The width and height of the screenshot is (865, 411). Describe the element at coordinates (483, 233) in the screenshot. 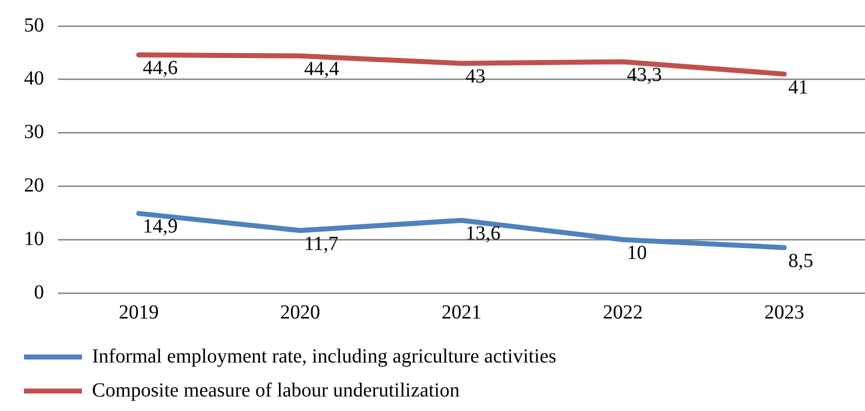

I see `data-label: 13,6` at that location.